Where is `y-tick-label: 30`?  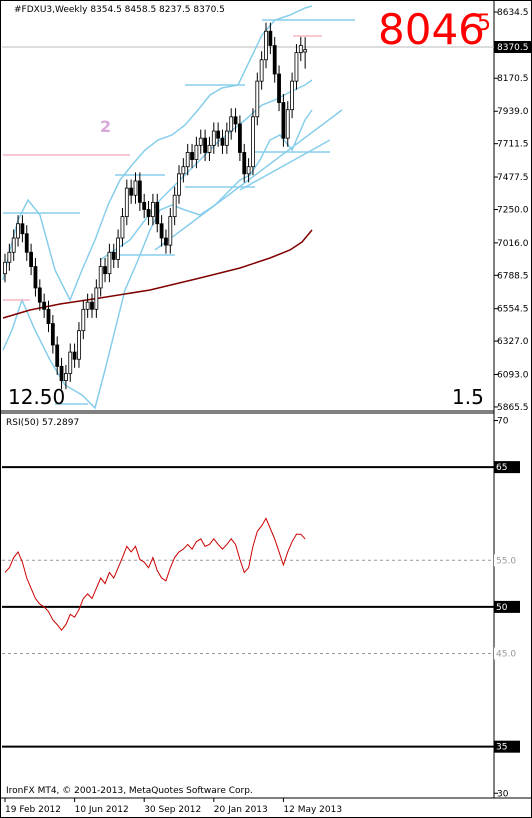
y-tick-label: 30 is located at coordinates (503, 794).